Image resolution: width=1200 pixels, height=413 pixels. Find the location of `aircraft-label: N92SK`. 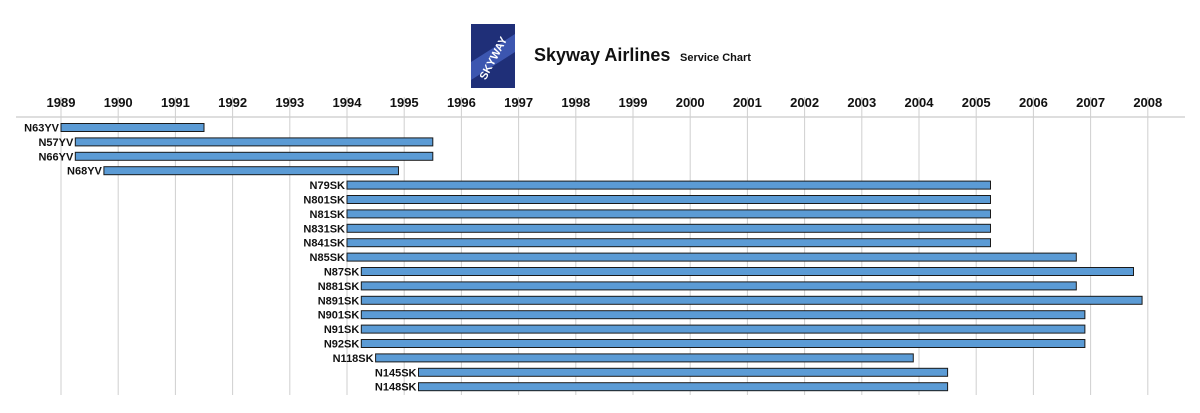

aircraft-label: N92SK is located at coordinates (342, 345).